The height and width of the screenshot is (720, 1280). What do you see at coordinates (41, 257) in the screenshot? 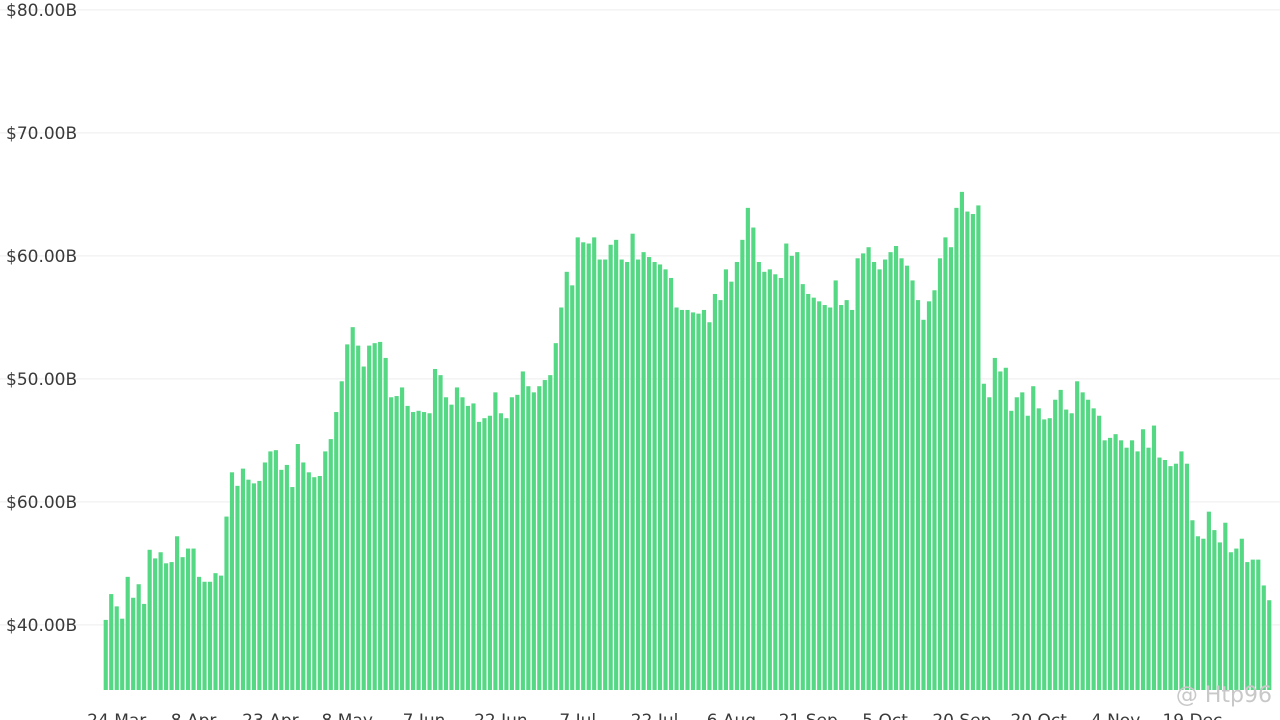
I see `y-tick-label: $60.00B` at bounding box center [41, 257].